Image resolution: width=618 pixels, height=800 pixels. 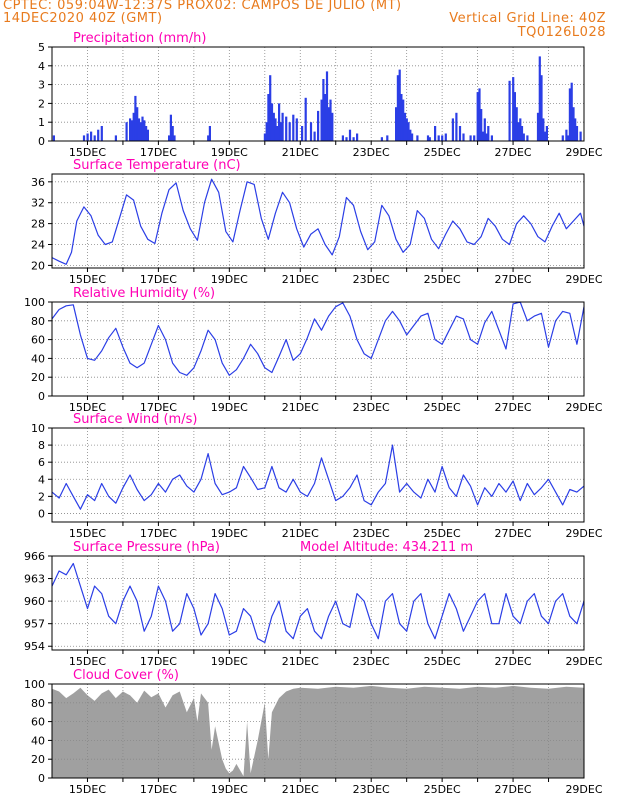 What do you see at coordinates (38, 703) in the screenshot?
I see `y-tick-label: 80` at bounding box center [38, 703].